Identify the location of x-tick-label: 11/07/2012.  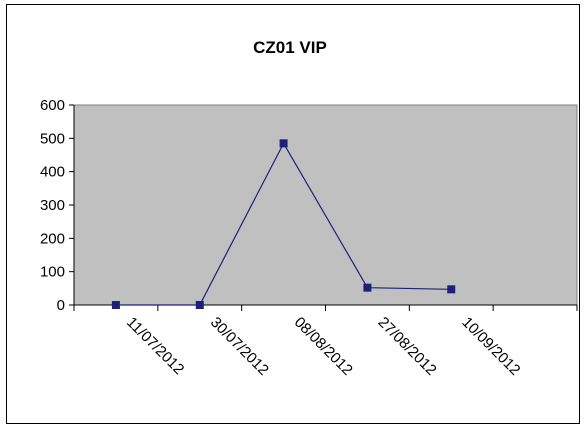
(155, 346).